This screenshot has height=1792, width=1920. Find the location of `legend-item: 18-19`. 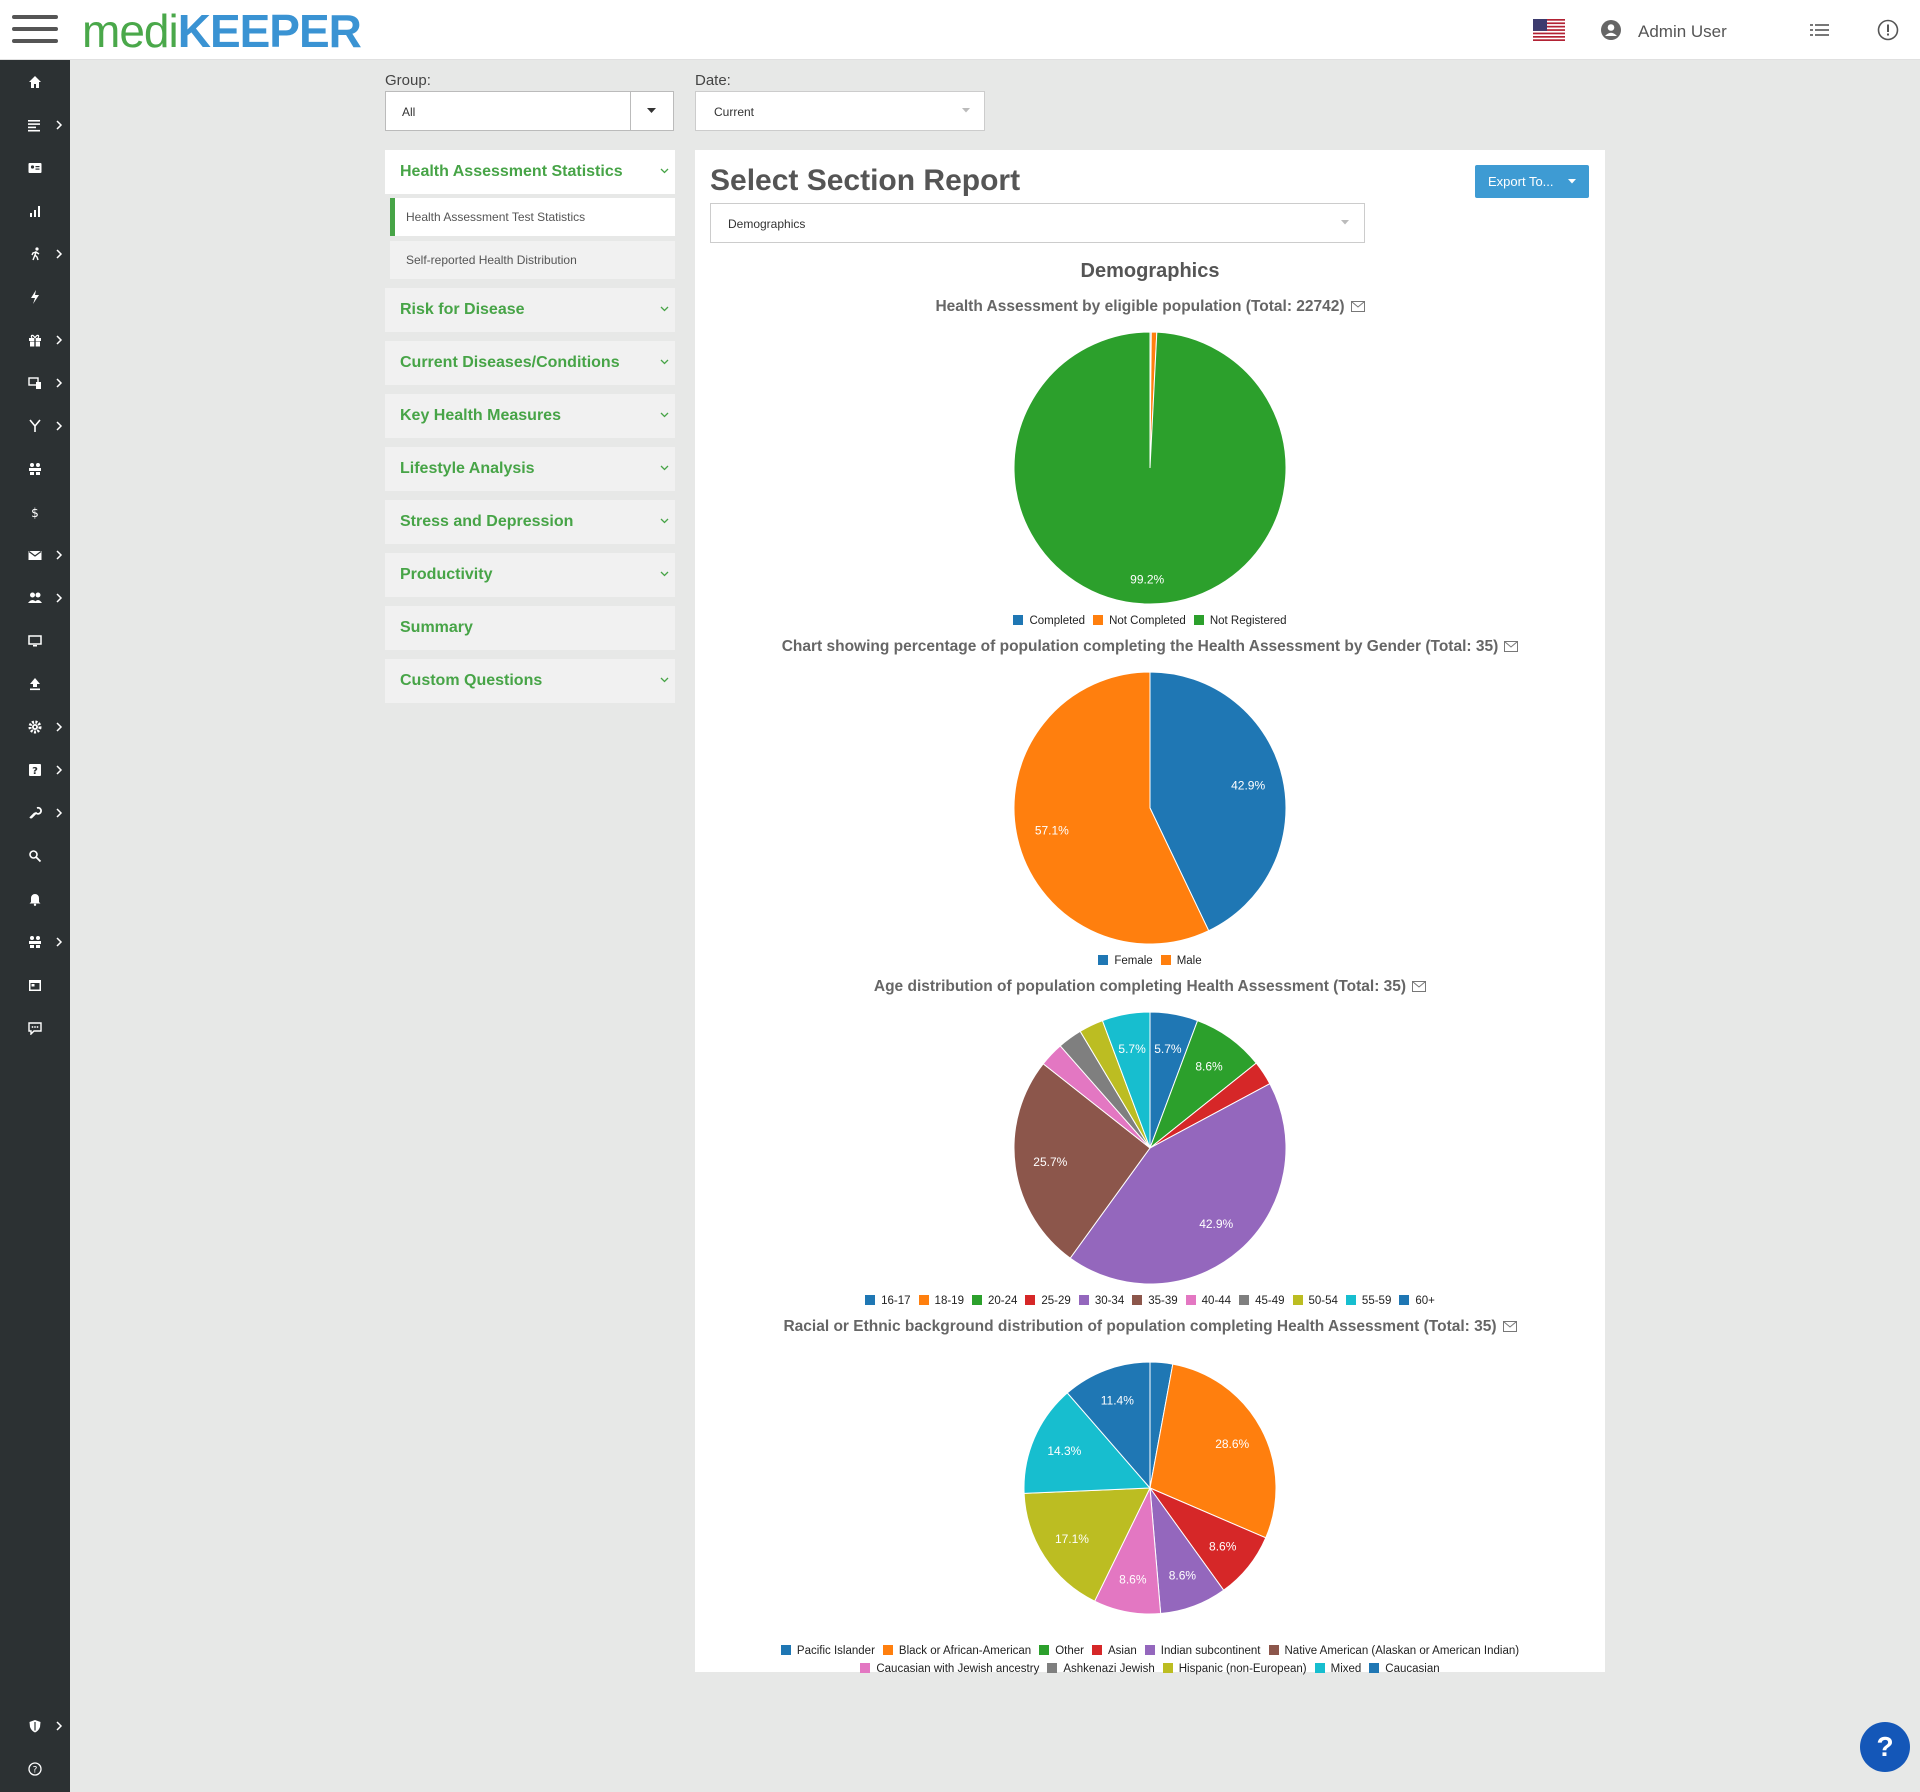

legend-item: 18-19 is located at coordinates (941, 1301).